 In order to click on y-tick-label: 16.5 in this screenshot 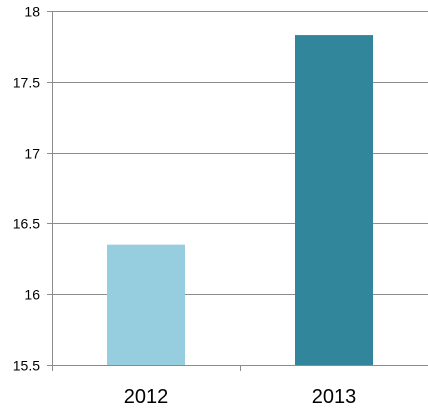, I will do `click(26, 224)`.